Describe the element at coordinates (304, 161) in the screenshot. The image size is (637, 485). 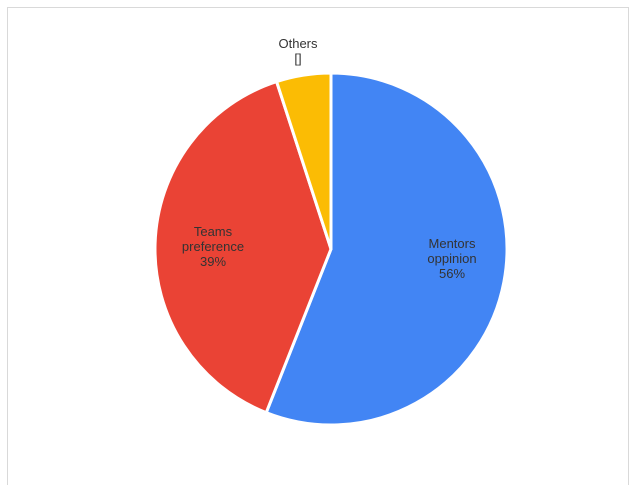
I see `pie-slice-others` at that location.